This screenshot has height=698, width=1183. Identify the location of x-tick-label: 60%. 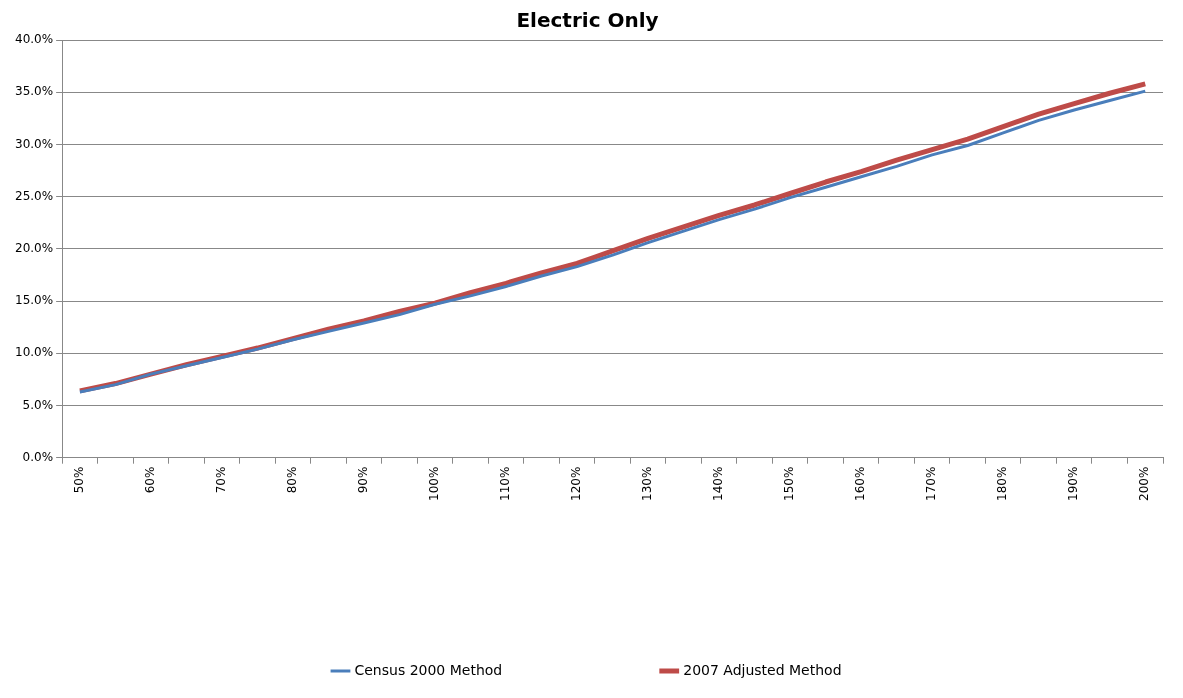
(150, 480).